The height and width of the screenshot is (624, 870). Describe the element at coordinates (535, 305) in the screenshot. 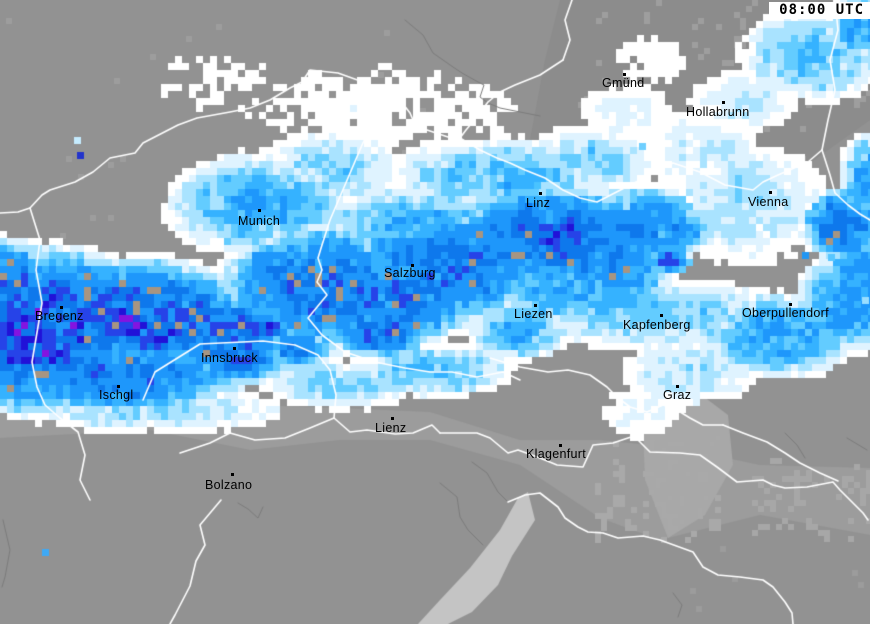

I see `city-dot-liezen` at that location.